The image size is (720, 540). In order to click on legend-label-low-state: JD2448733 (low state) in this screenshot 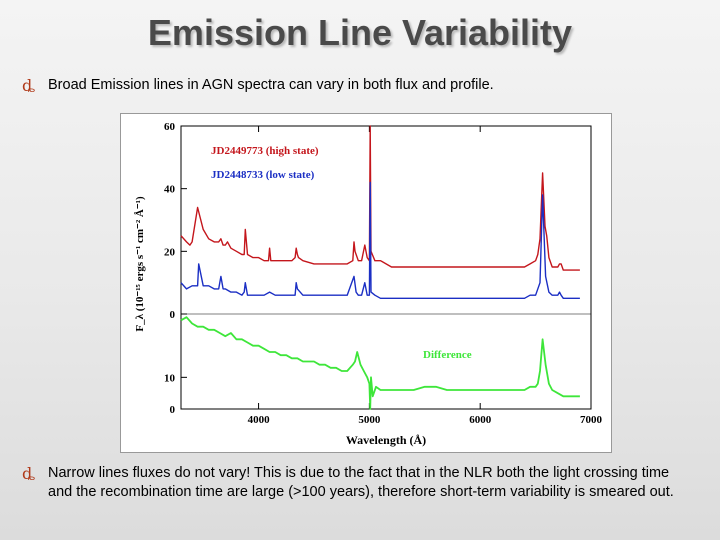, I will do `click(263, 175)`.